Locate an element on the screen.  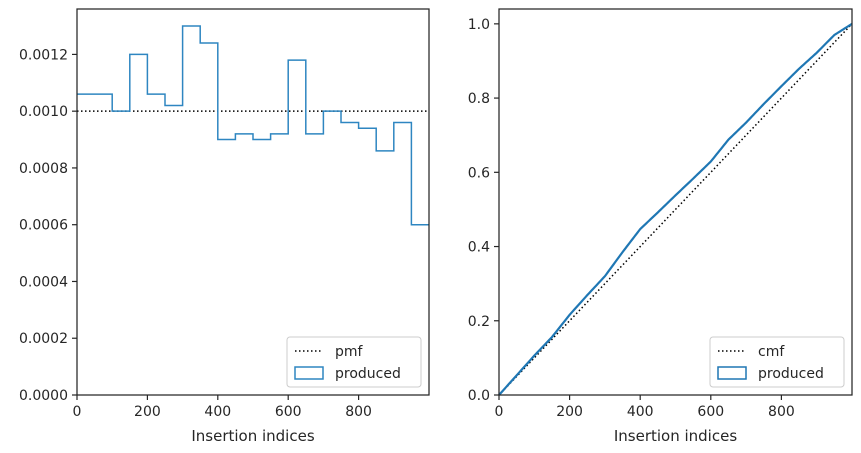
y-tick-label: 0.0008 is located at coordinates (43, 169).